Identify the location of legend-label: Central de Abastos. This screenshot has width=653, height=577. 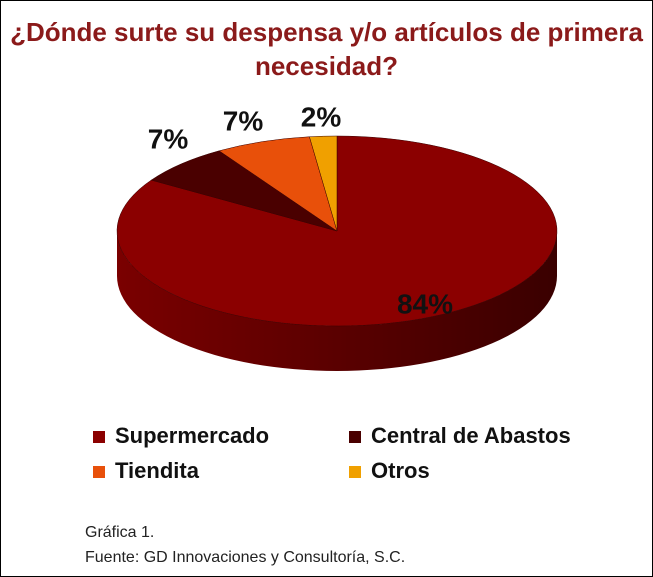
(471, 435).